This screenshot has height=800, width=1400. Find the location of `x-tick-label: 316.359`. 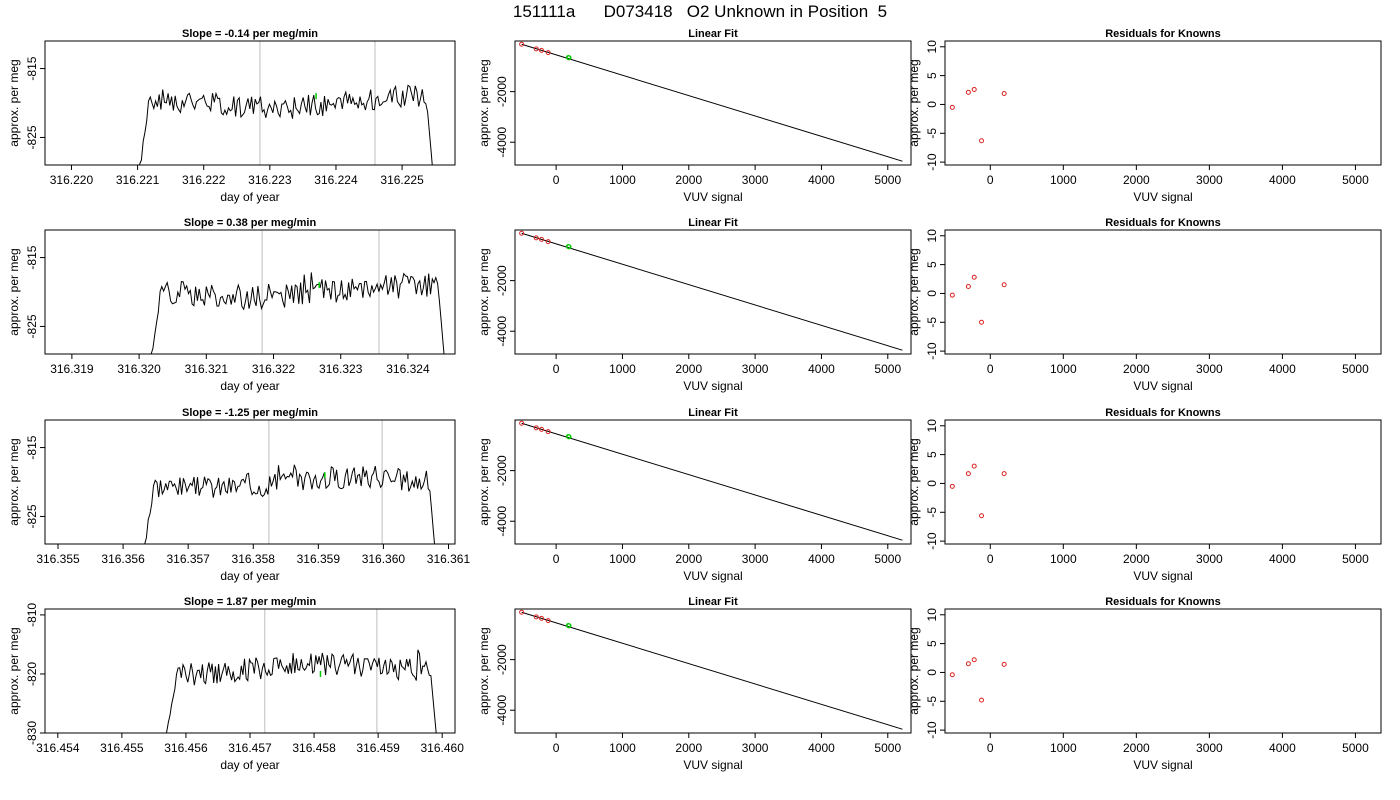

x-tick-label: 316.359 is located at coordinates (319, 559).